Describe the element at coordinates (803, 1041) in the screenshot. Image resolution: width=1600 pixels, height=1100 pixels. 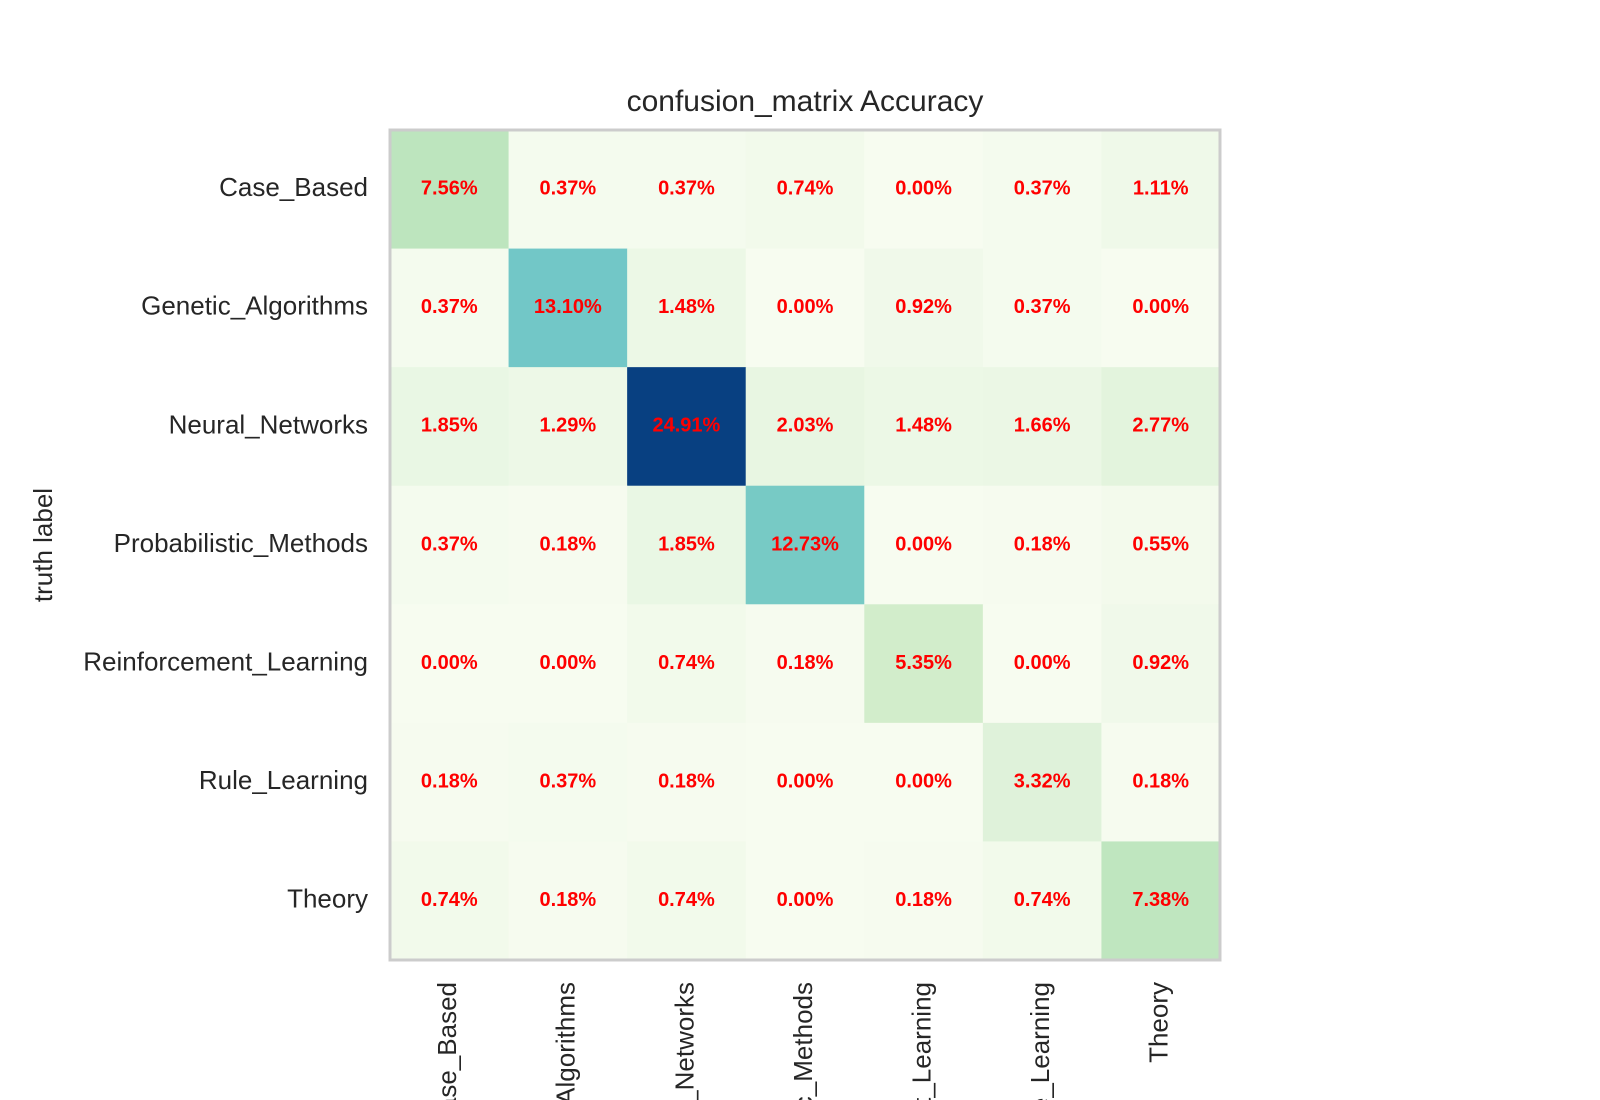
I see `x-tick-label: Probabilistic_Methods` at that location.